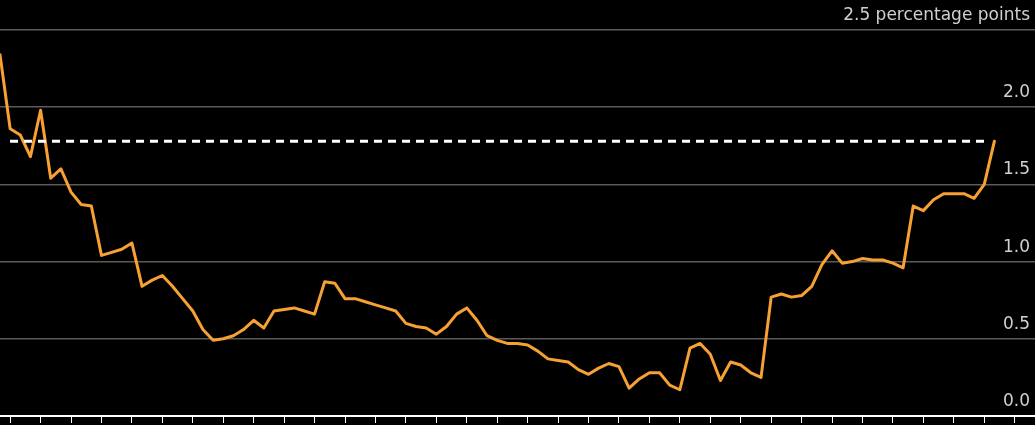 The image size is (1035, 425). I want to click on y-tick-label: 0.0, so click(1016, 399).